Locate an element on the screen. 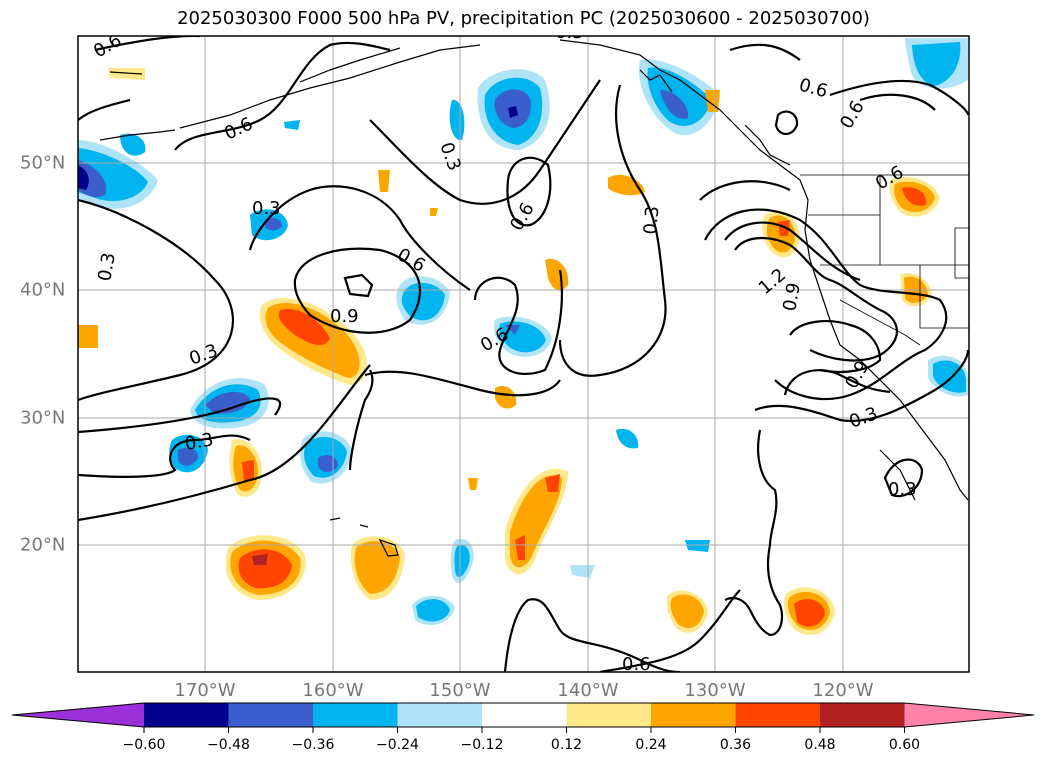 The height and width of the screenshot is (765, 1047). lat-label: 50°N is located at coordinates (43, 163).